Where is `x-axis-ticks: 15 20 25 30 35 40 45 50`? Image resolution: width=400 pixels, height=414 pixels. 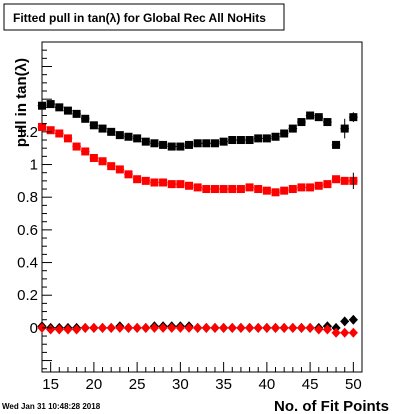 x-axis-ticks: 15 20 25 30 35 40 45 50 is located at coordinates (202, 377).